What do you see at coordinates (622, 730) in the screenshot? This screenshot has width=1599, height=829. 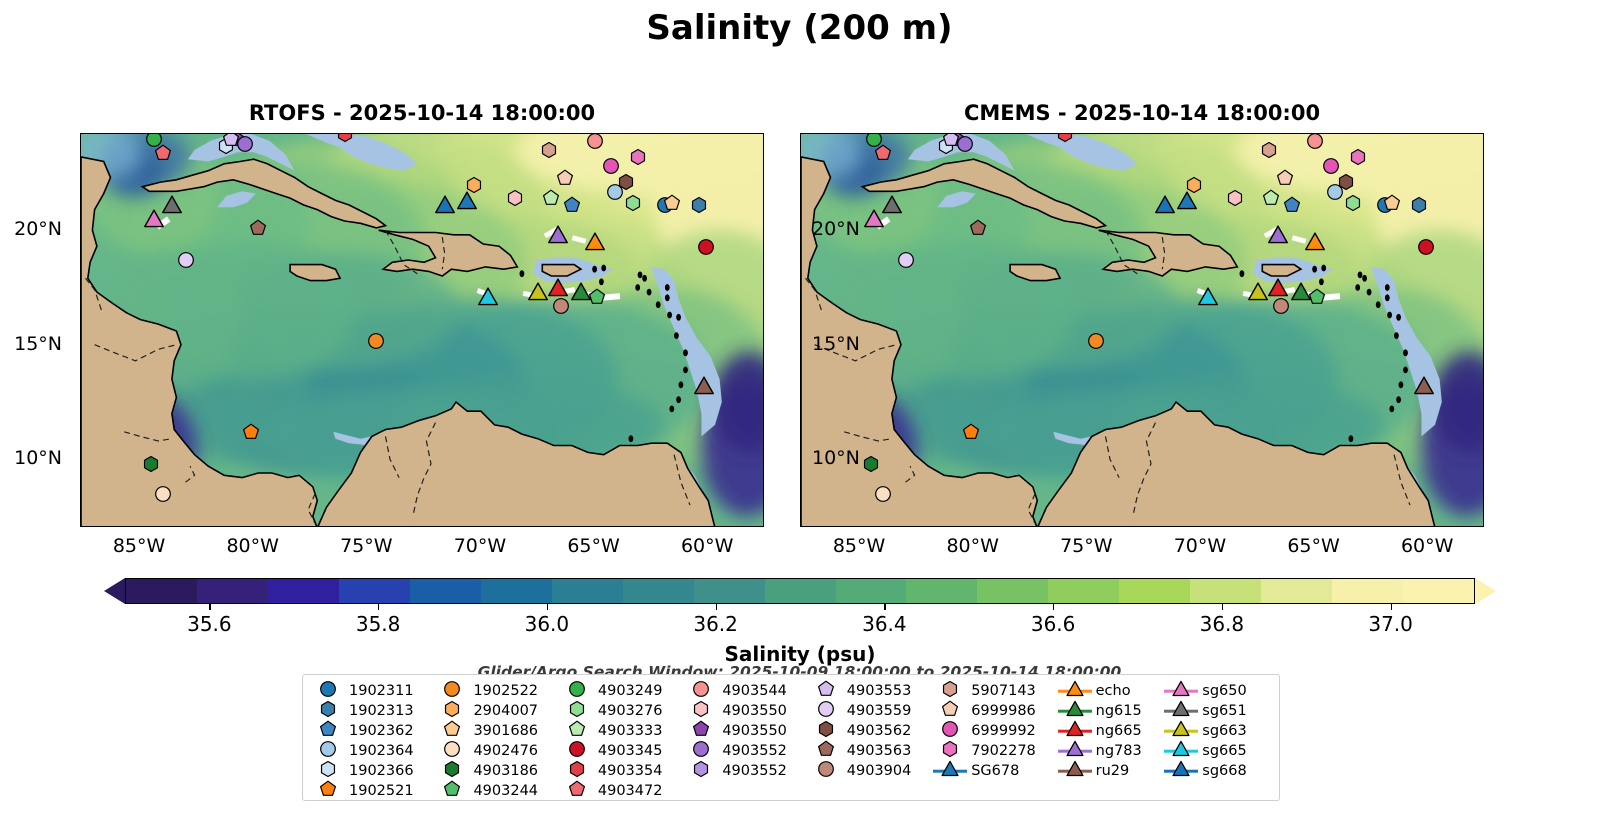 I see `legend-entry: 4903333` at bounding box center [622, 730].